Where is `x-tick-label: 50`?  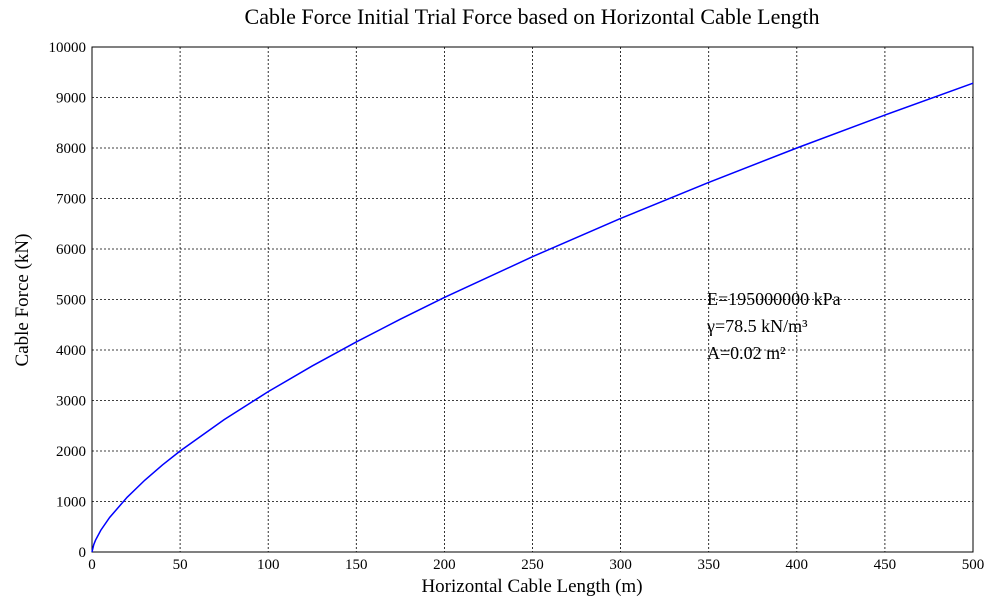 x-tick-label: 50 is located at coordinates (180, 565).